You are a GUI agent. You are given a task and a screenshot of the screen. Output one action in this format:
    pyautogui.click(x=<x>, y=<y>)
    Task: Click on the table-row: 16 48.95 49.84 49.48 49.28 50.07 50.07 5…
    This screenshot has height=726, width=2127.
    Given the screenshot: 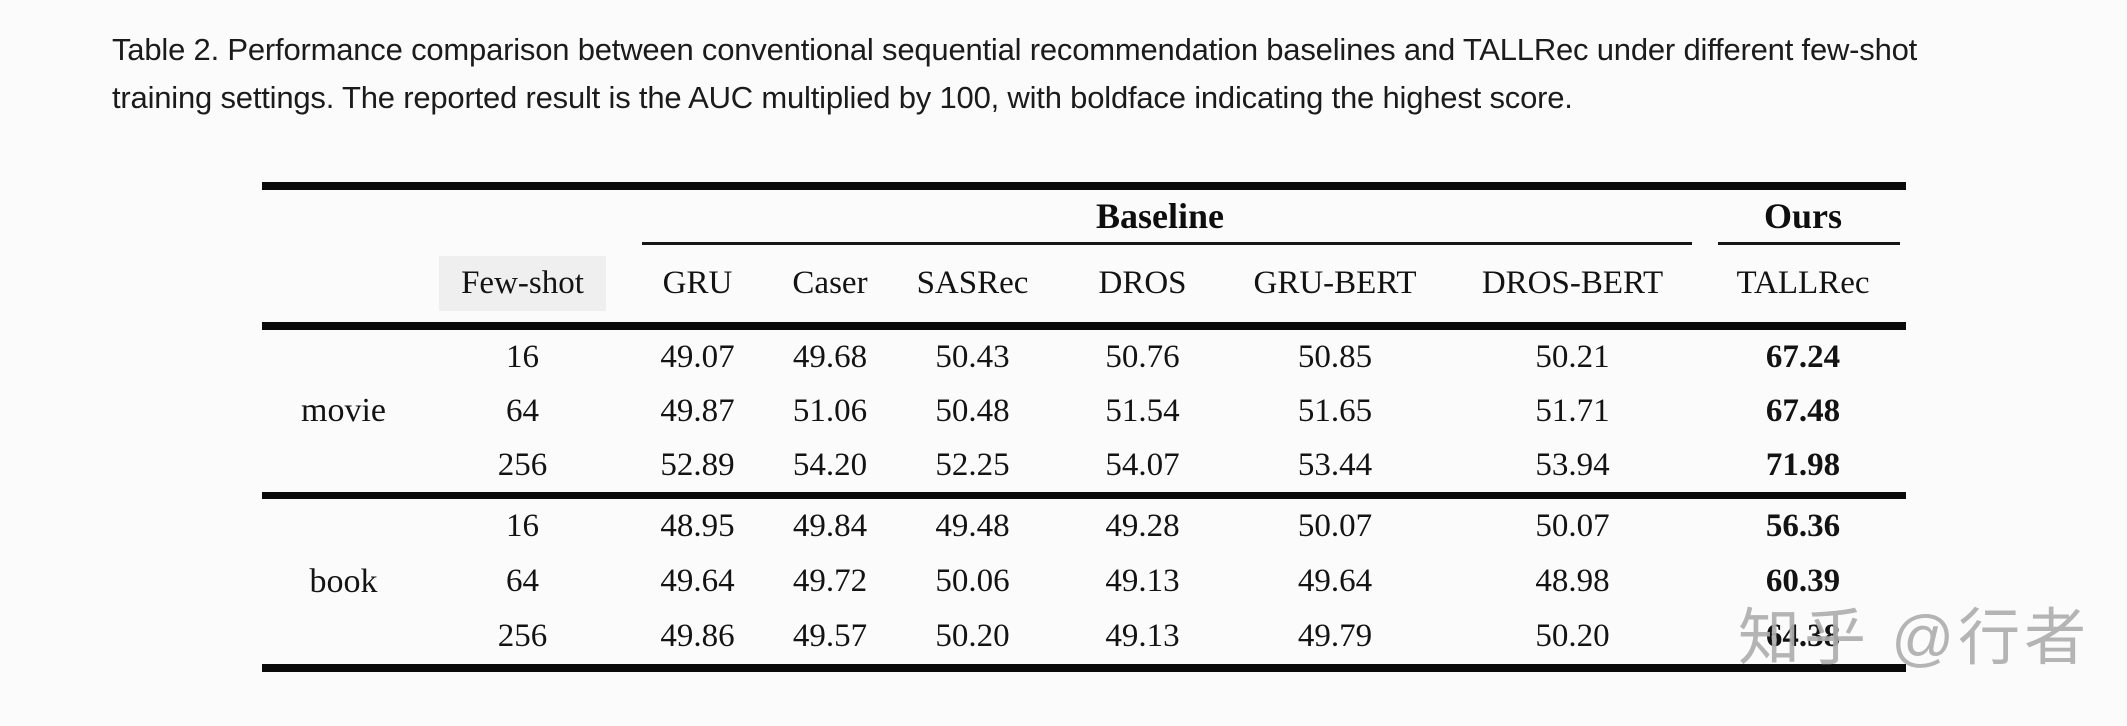 What is the action you would take?
    pyautogui.click(x=1084, y=526)
    